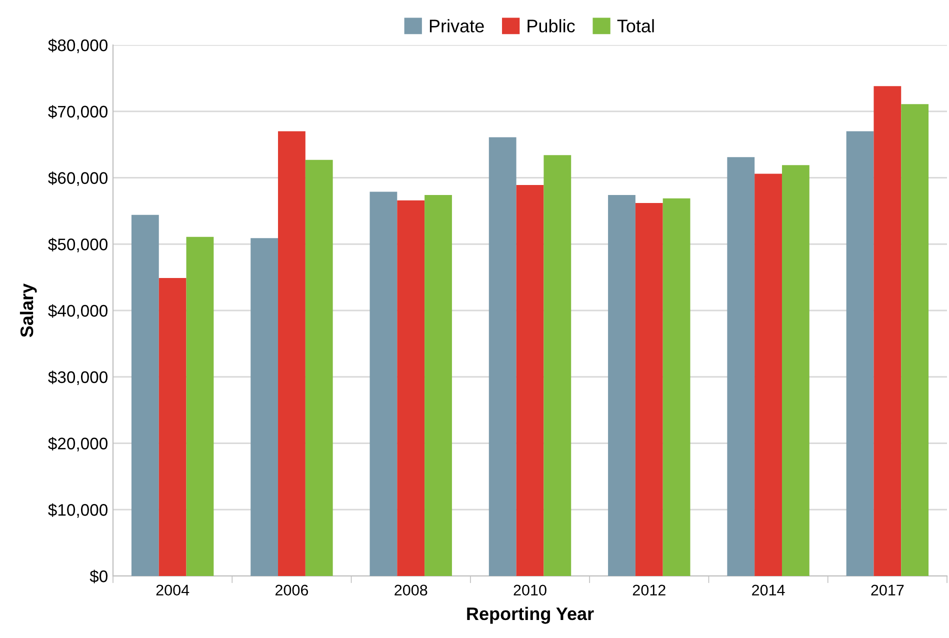 This screenshot has height=638, width=949. Describe the element at coordinates (551, 25) in the screenshot. I see `legend-label: Public` at that location.